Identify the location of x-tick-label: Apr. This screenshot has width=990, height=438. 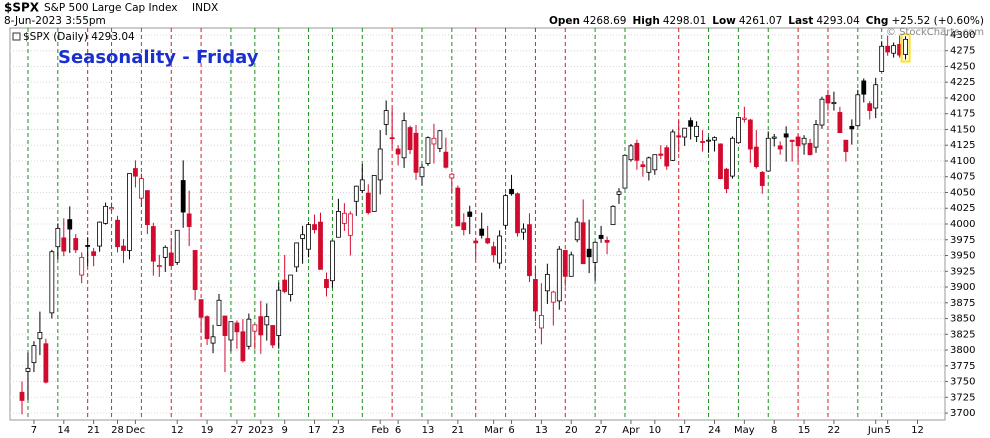
(631, 430).